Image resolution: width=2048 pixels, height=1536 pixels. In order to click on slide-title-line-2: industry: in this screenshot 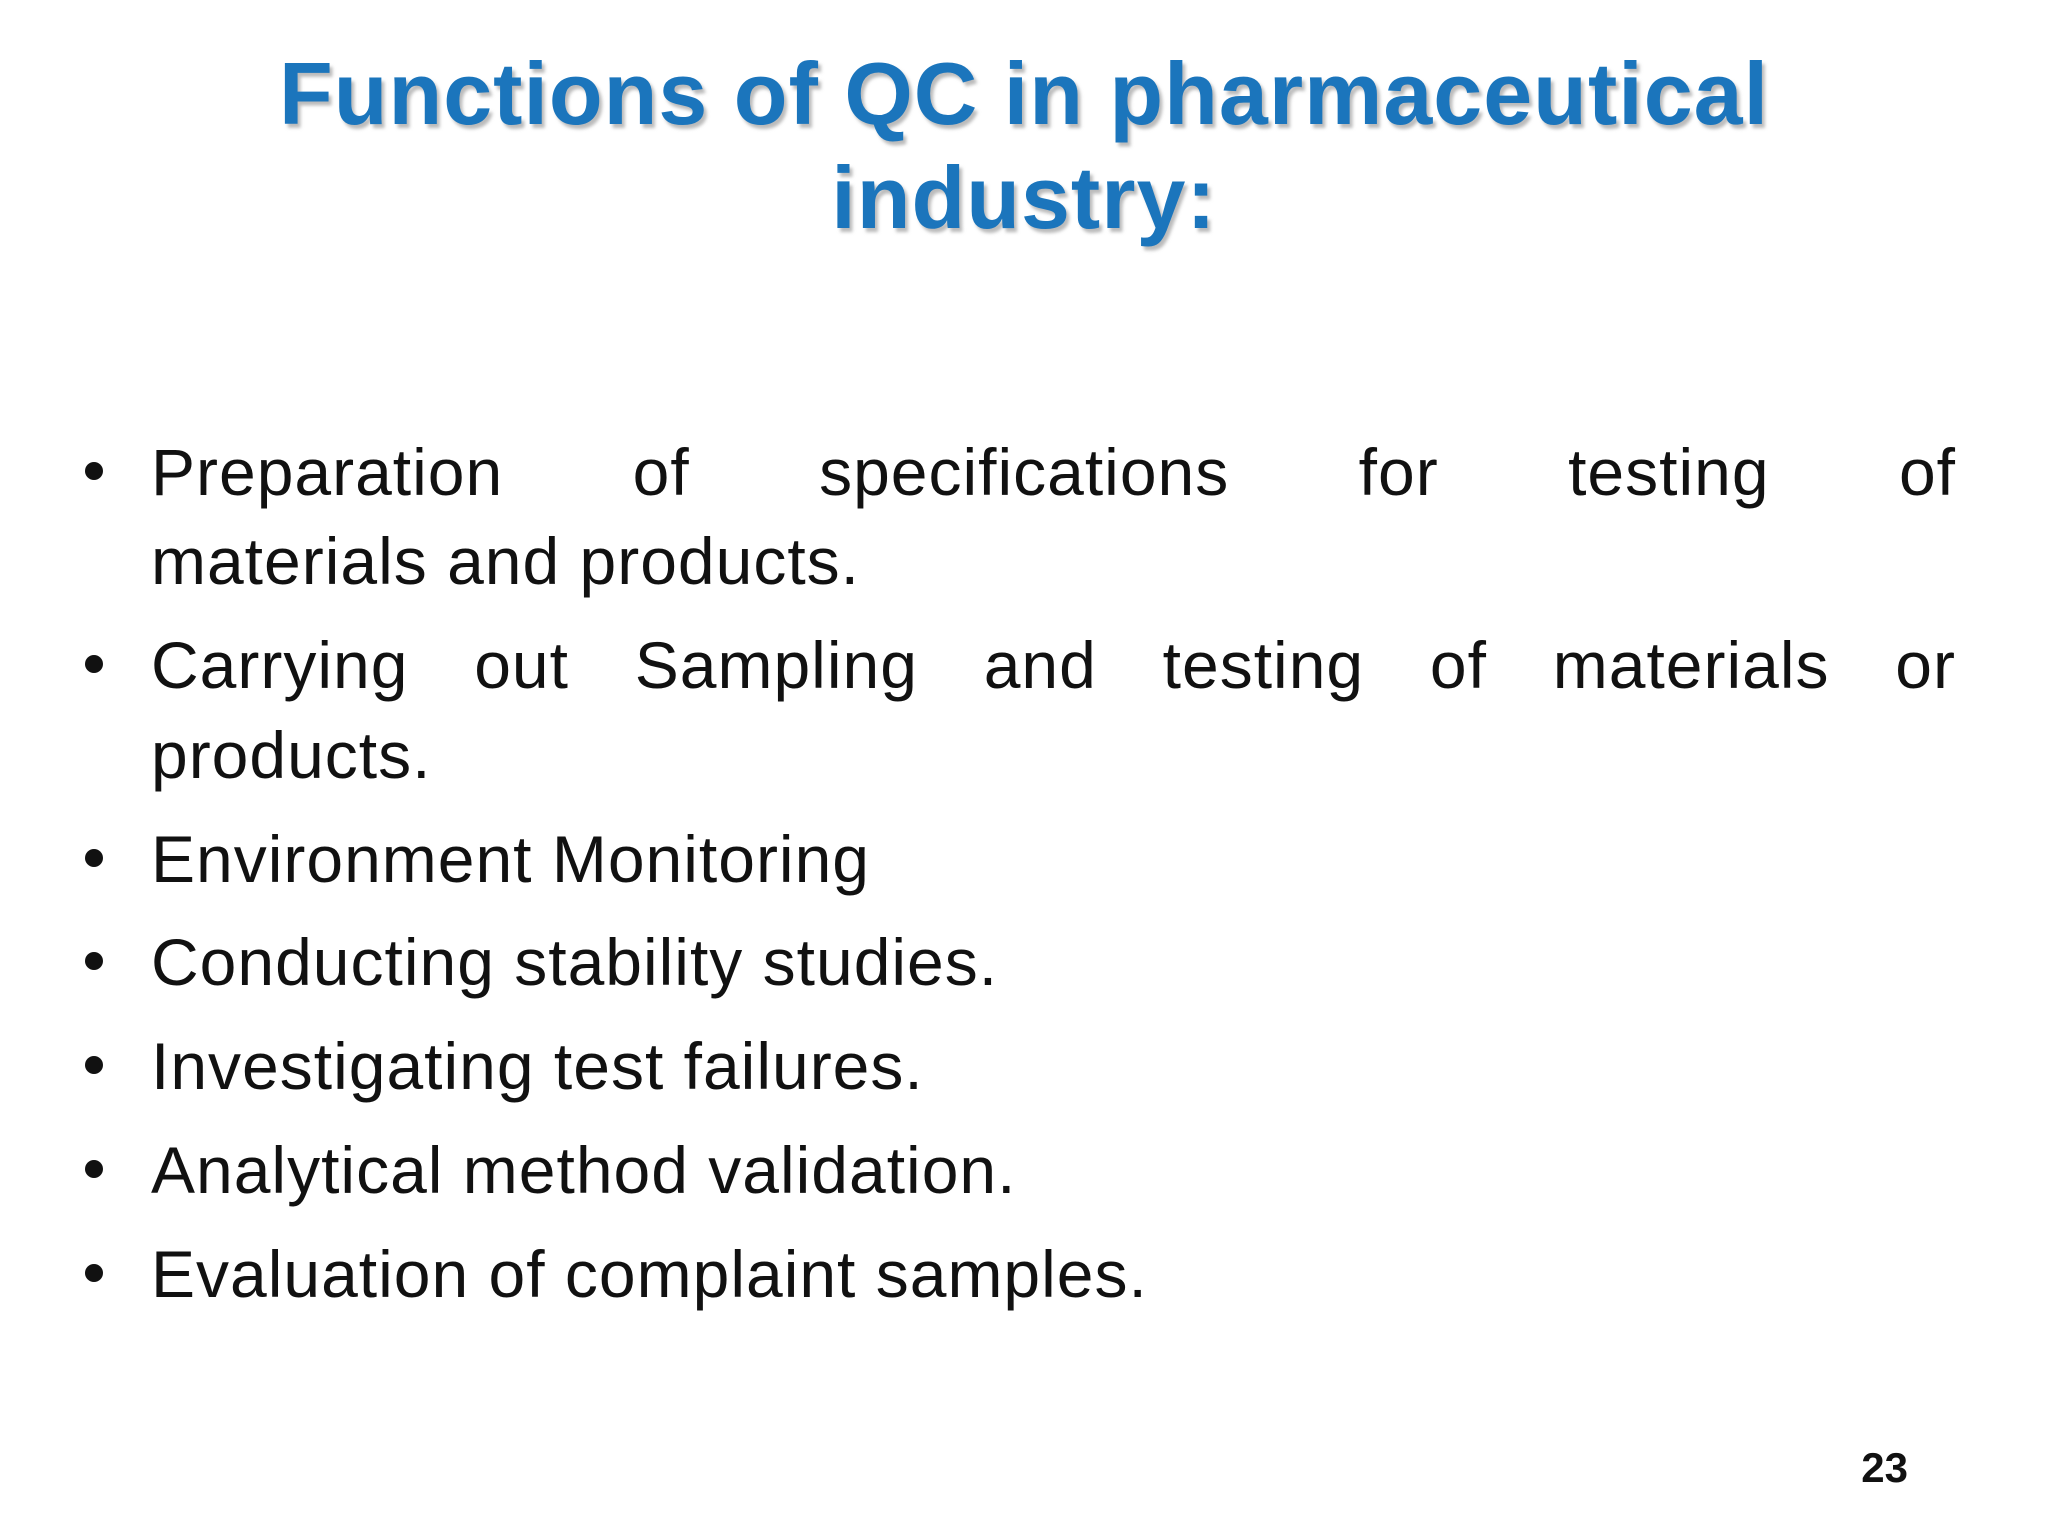, I will do `click(1024, 197)`.